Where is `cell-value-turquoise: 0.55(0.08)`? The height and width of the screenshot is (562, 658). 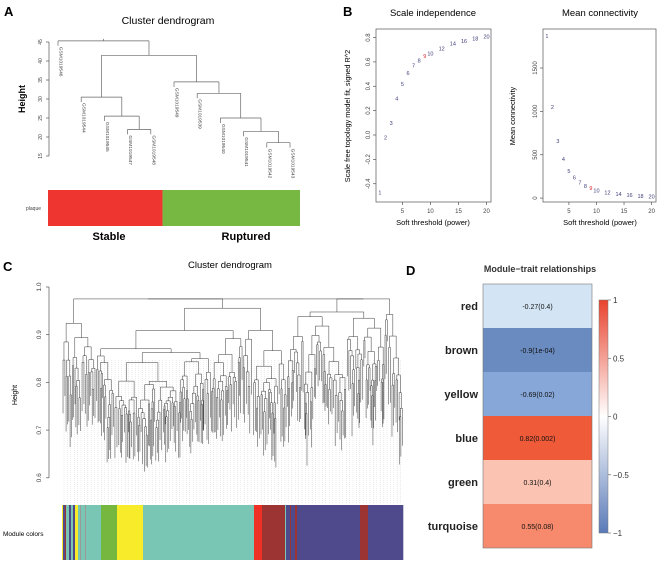
cell-value-turquoise: 0.55(0.08) is located at coordinates (538, 527).